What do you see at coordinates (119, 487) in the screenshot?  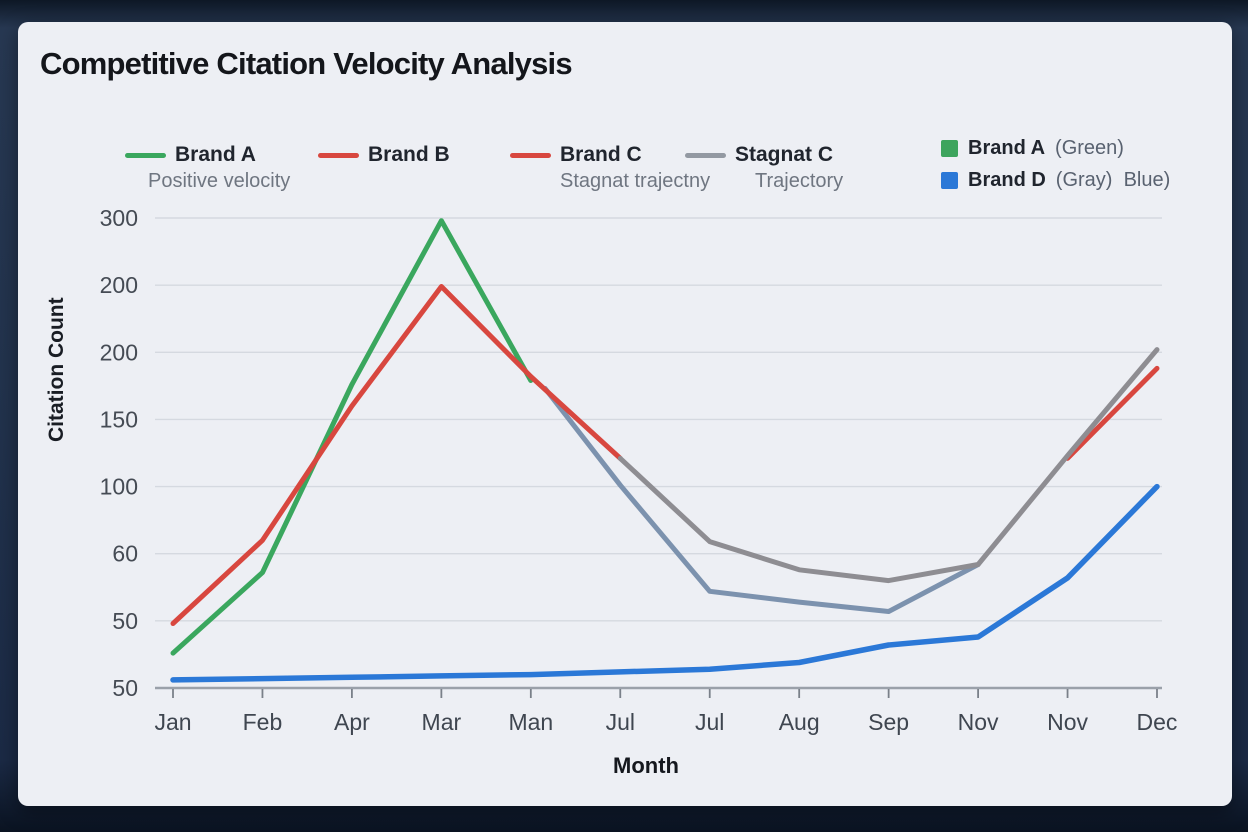 I see `y-tick-label: 100` at bounding box center [119, 487].